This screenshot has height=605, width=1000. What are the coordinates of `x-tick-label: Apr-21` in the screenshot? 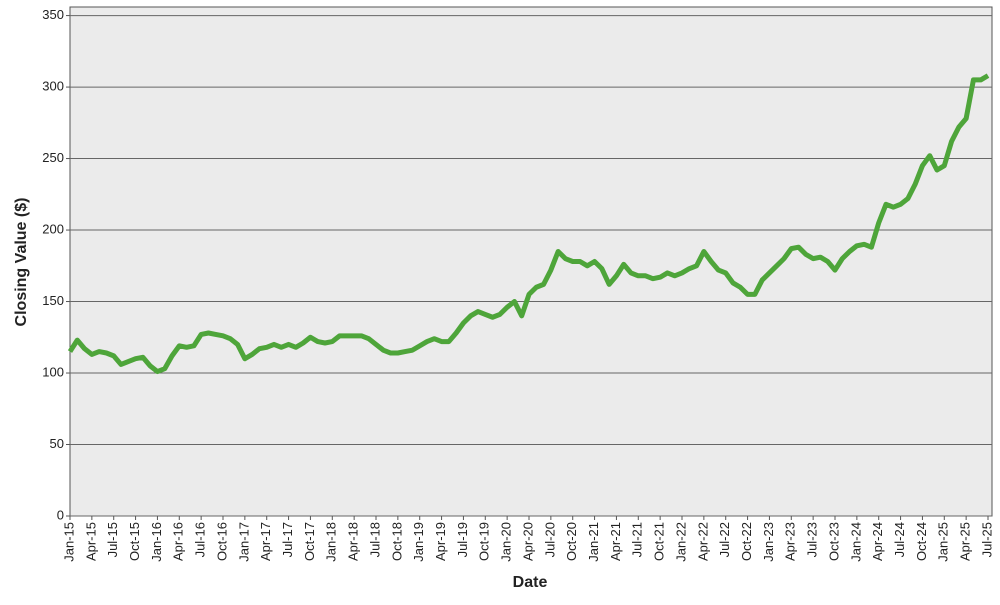 It's located at (615, 541).